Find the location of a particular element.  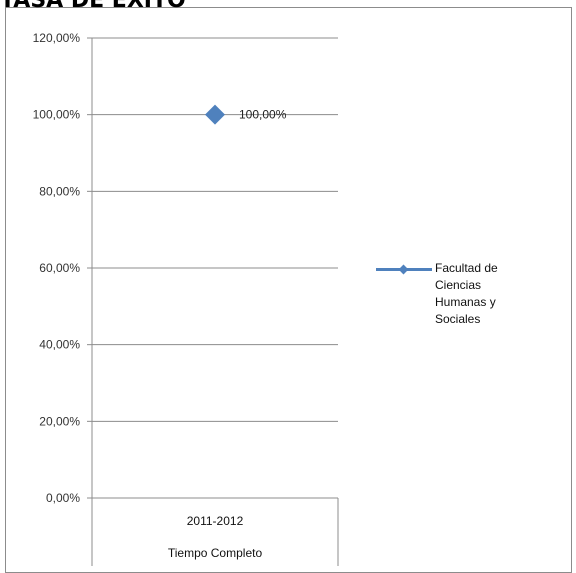

chart-title: TASA DE EXITO is located at coordinates (93, 6).